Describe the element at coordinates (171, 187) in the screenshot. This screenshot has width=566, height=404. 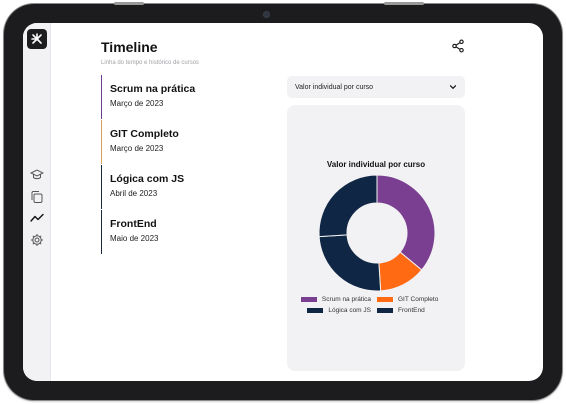
I see `timeline-item: Lógica com JS Abril de 2023` at that location.